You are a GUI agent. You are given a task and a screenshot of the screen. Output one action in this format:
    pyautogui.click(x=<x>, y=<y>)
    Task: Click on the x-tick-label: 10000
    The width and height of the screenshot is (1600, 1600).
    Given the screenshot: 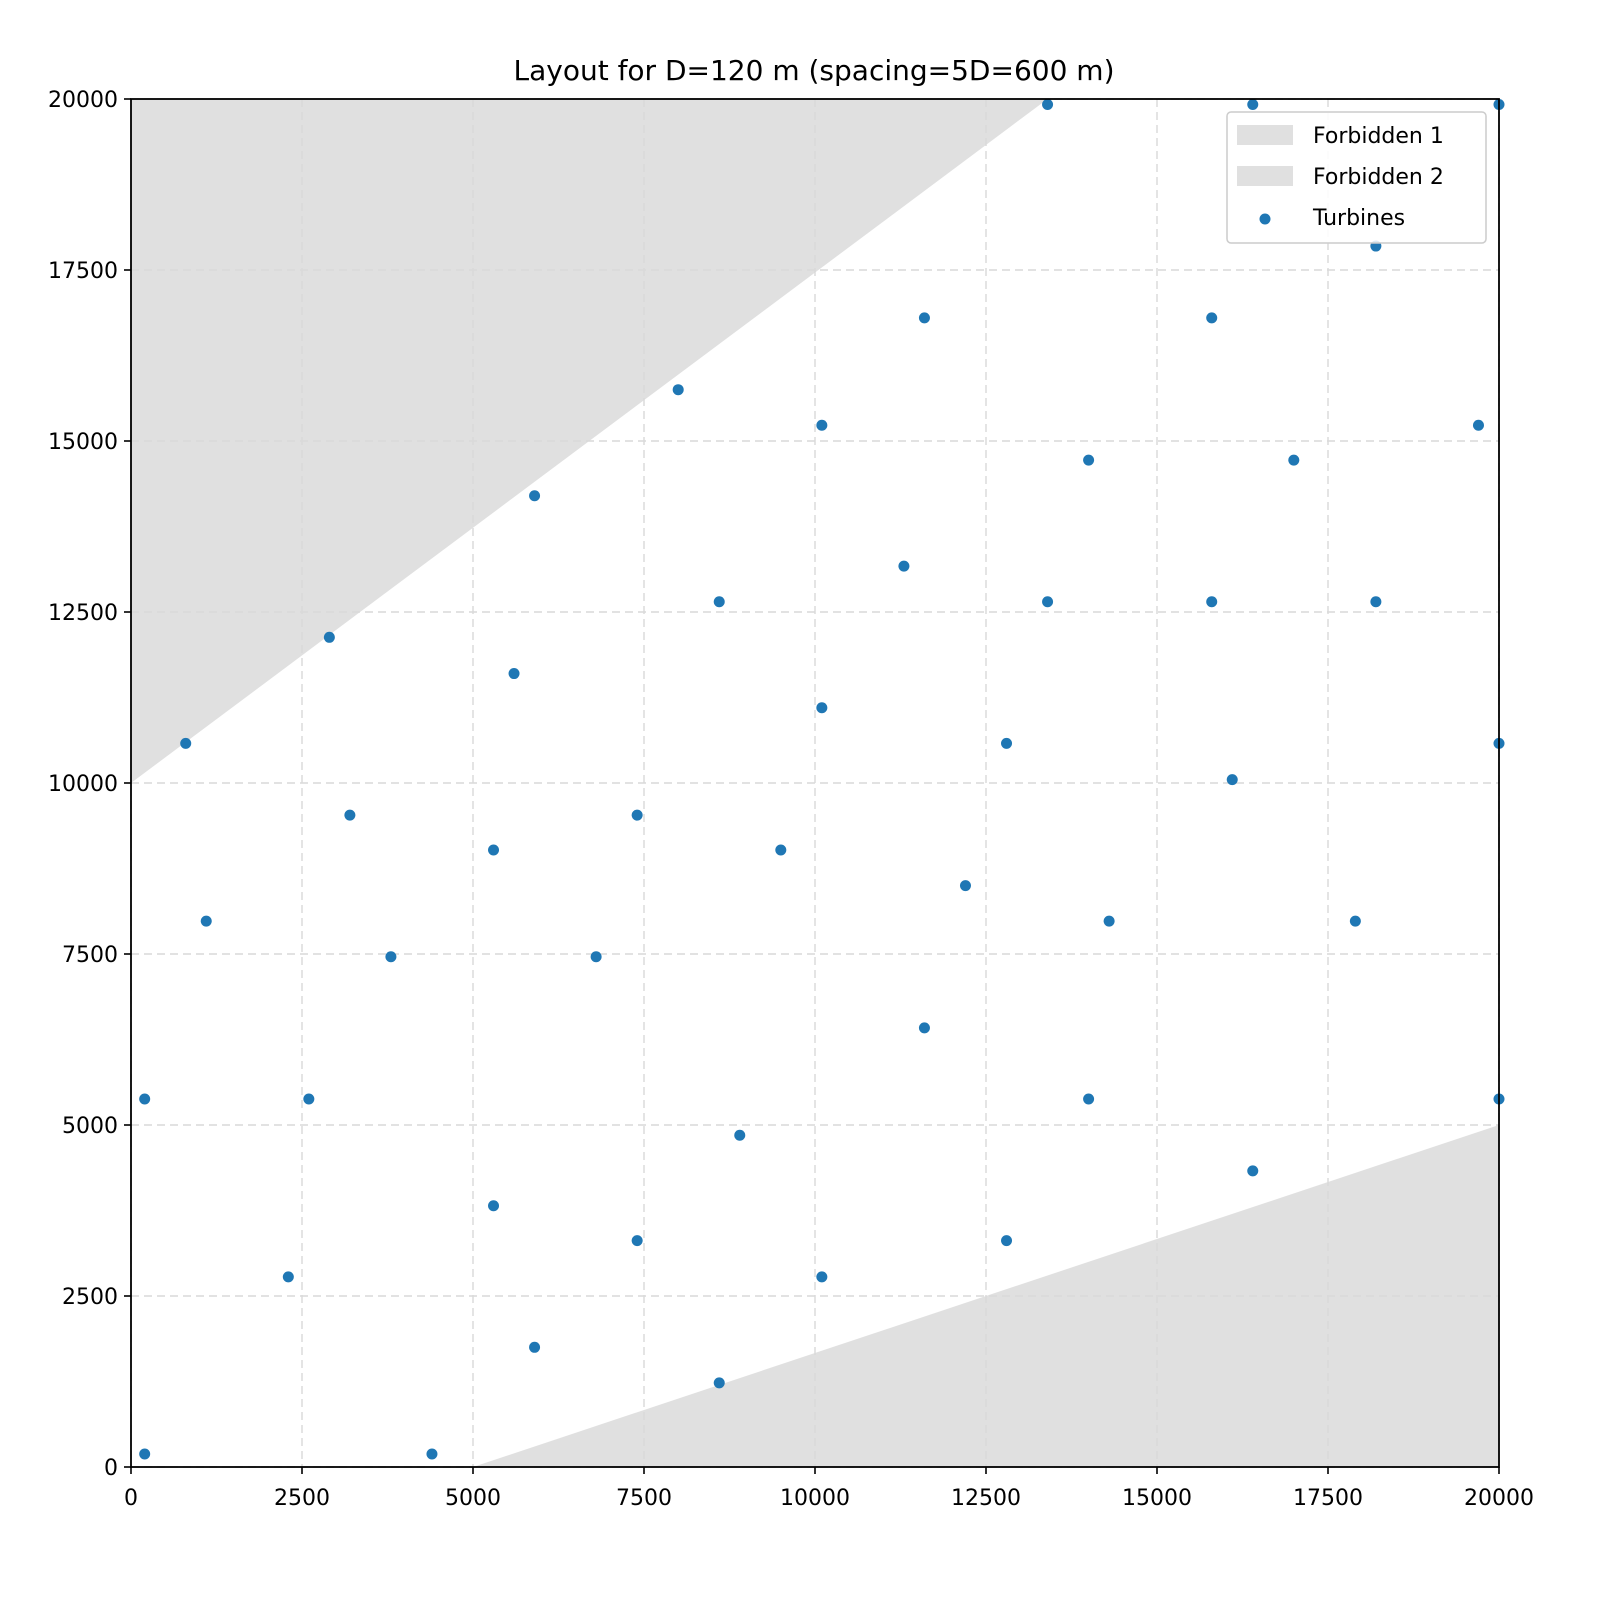 What is the action you would take?
    pyautogui.click(x=815, y=1498)
    